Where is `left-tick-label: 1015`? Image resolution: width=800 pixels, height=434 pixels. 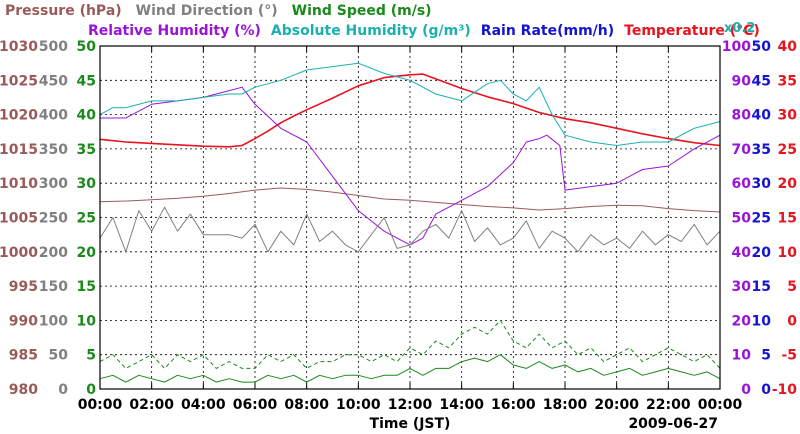
left-tick-label: 1015 is located at coordinates (19, 150).